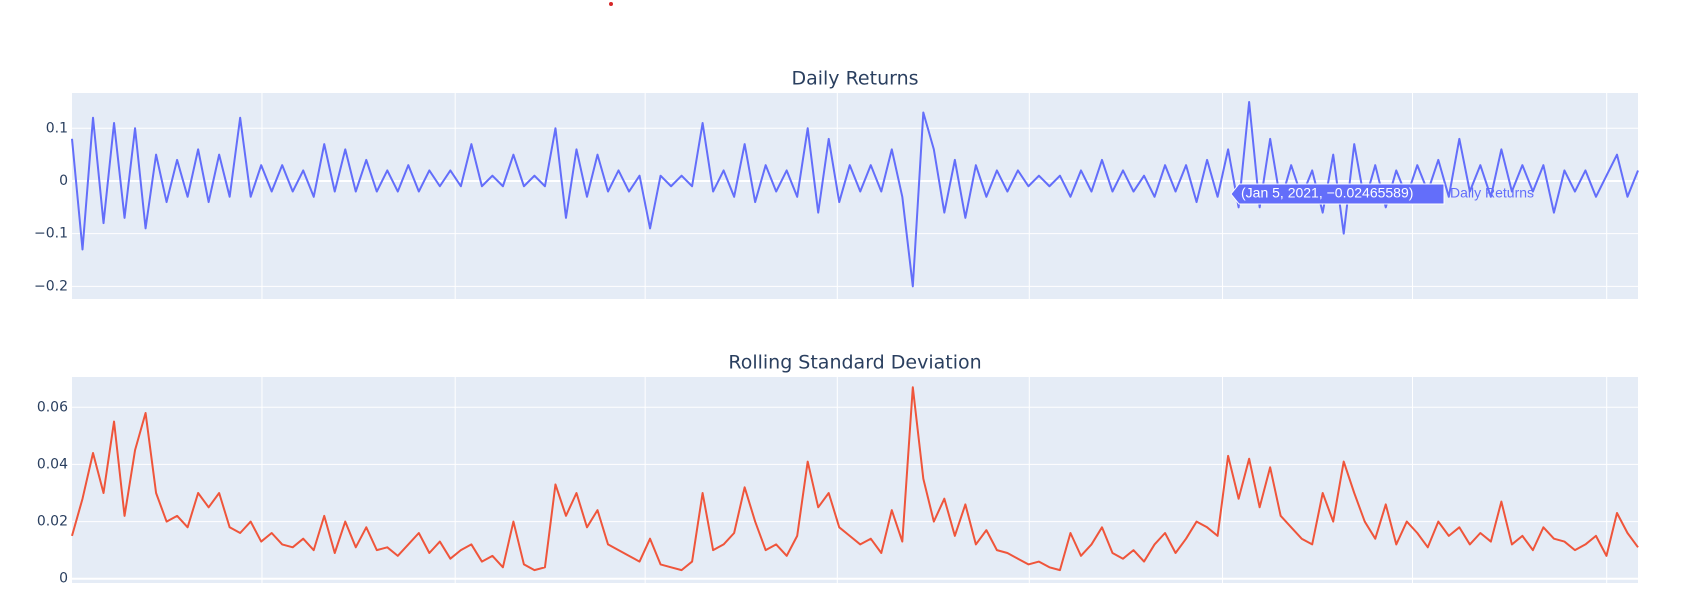  Describe the element at coordinates (854, 79) in the screenshot. I see `subplot-title: Daily Returns` at that location.